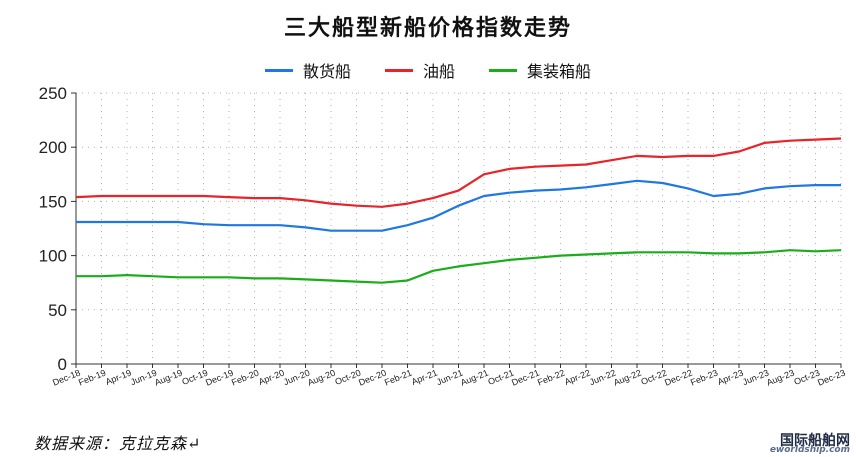 This screenshot has height=457, width=856. I want to click on legend-label: 散货船, so click(326, 71).